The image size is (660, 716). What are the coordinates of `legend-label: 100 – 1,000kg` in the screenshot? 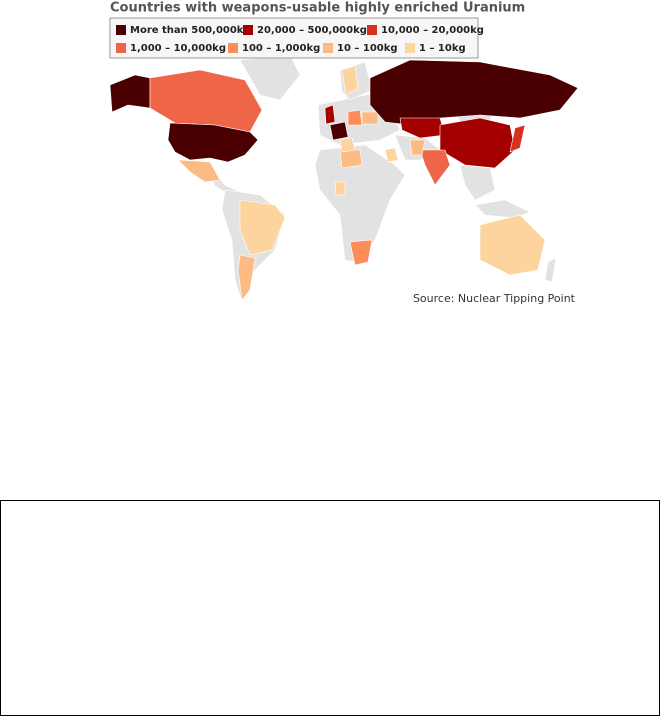 It's located at (281, 48).